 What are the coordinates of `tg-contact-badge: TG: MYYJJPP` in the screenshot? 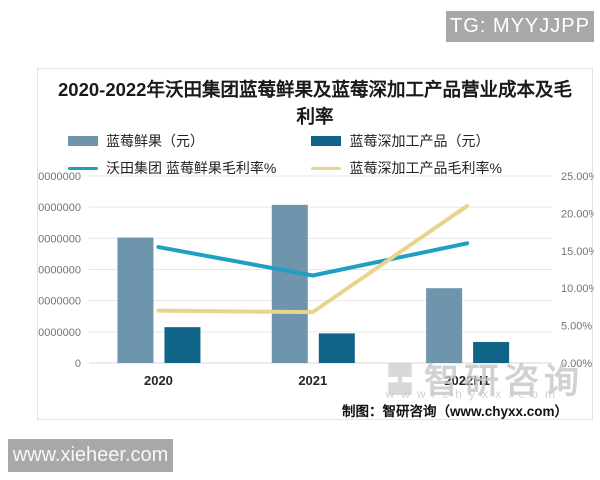 It's located at (520, 26).